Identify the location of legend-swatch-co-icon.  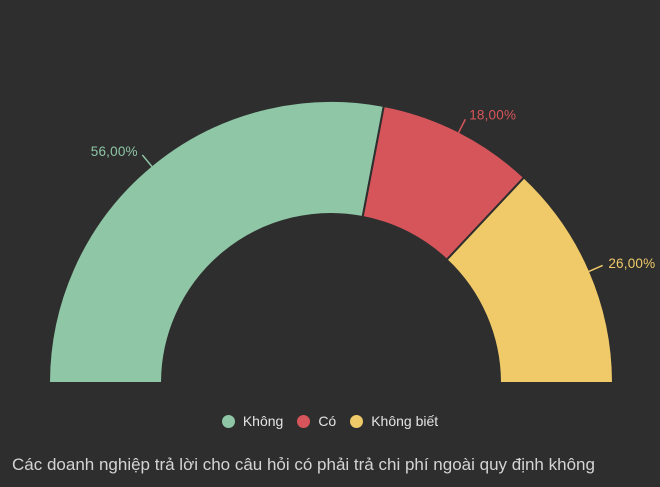
(304, 421).